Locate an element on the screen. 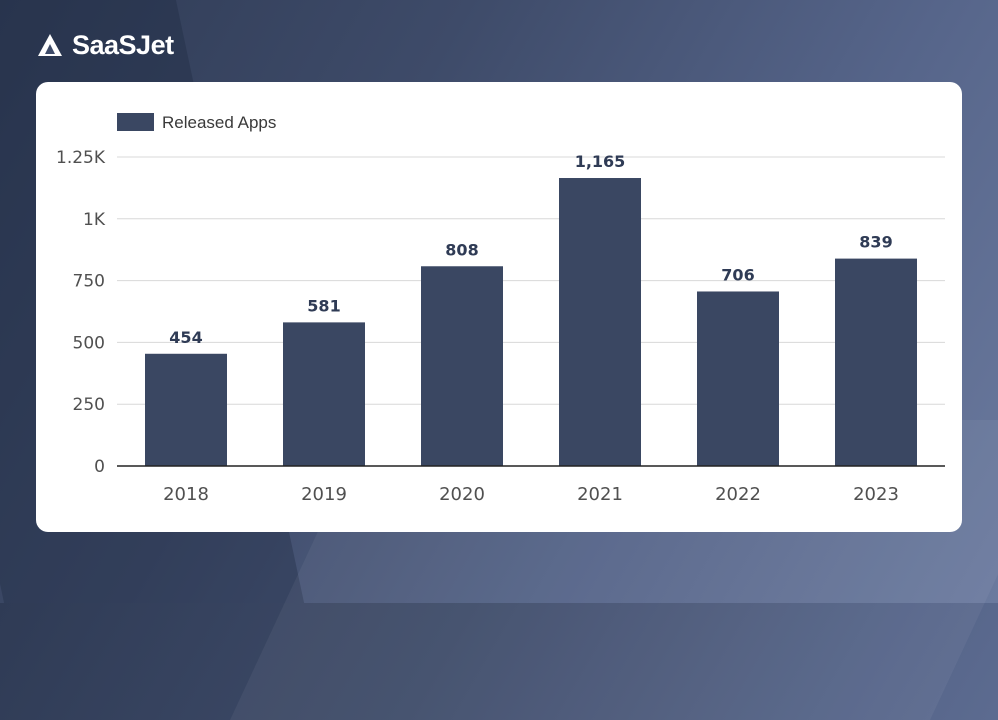 This screenshot has width=998, height=720. bar-2023 is located at coordinates (876, 362).